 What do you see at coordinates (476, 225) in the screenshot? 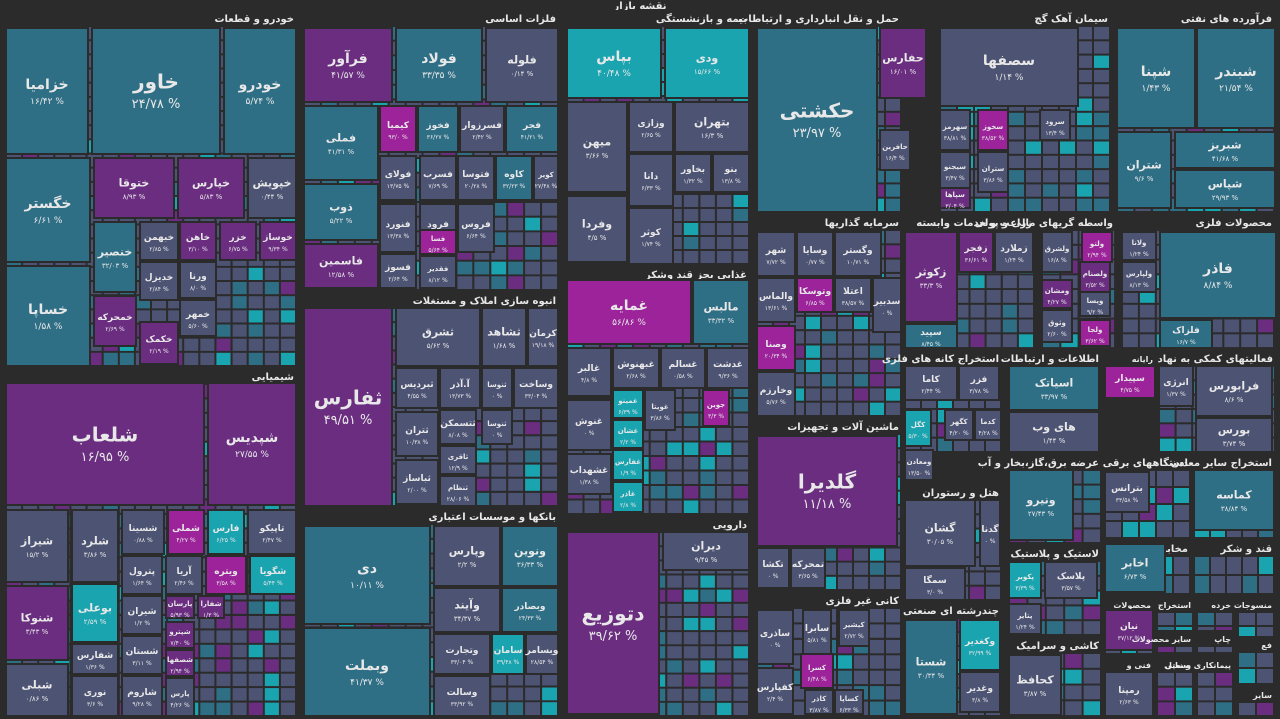
I see `stock-name: فروس` at bounding box center [476, 225].